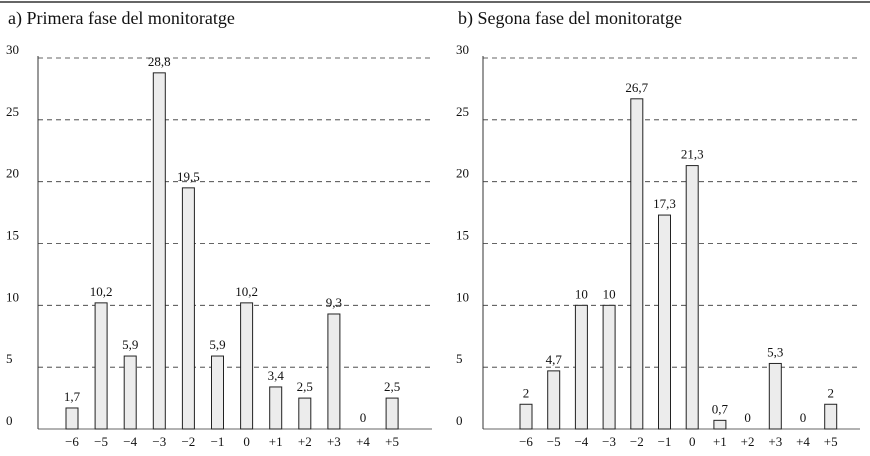 This screenshot has width=870, height=456. I want to click on data-label: 0,7, so click(720, 408).